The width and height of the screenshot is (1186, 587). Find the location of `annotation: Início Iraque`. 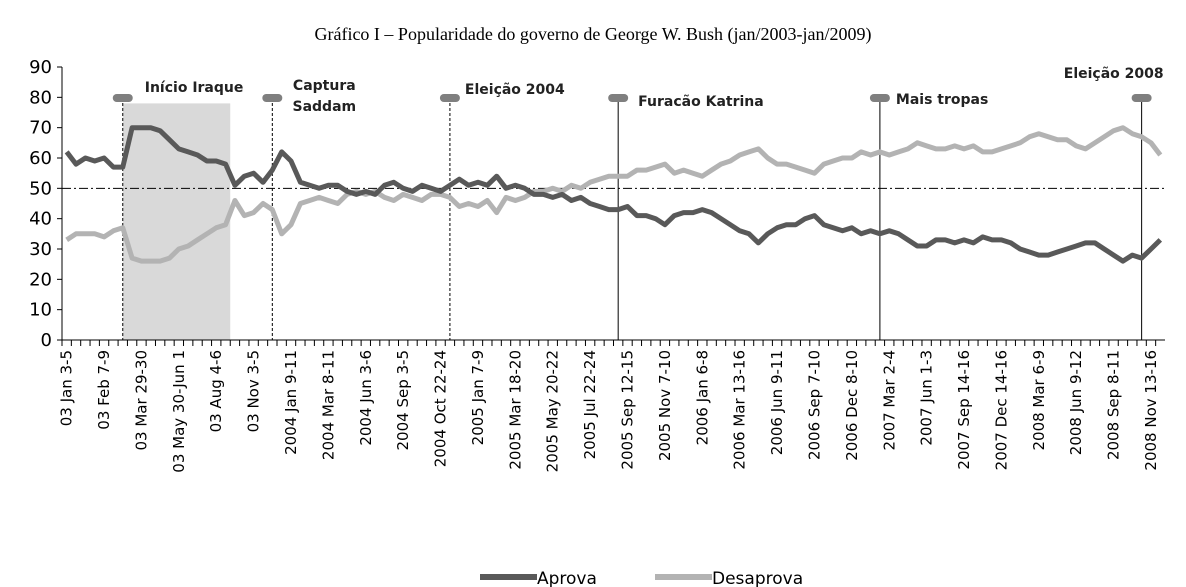

annotation: Início Iraque is located at coordinates (194, 88).